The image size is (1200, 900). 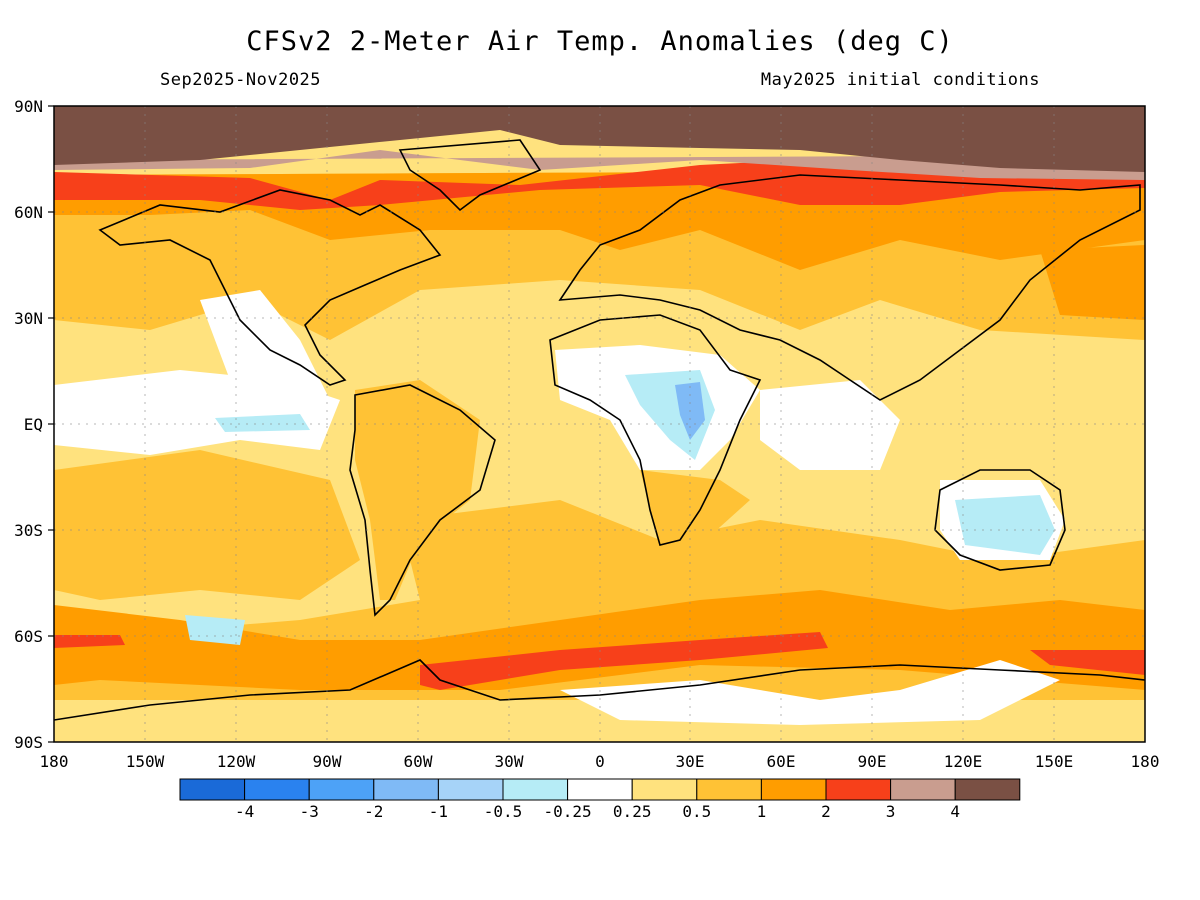 What do you see at coordinates (690, 761) in the screenshot?
I see `lon-label: 30E` at bounding box center [690, 761].